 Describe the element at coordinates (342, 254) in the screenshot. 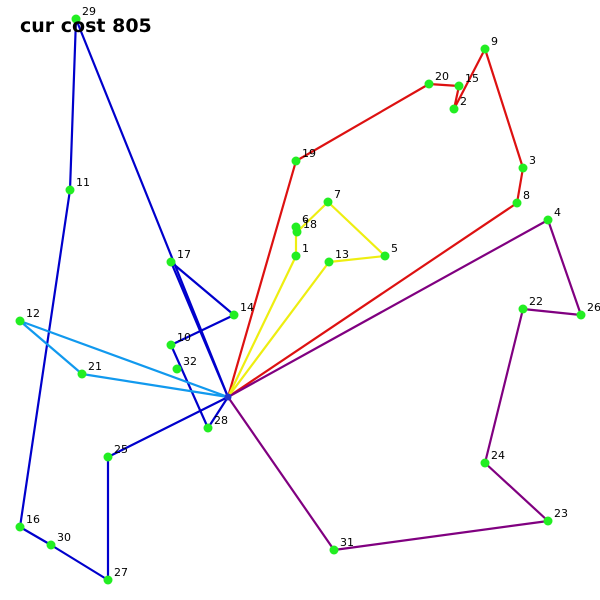

I see `node-label-13: 13` at that location.